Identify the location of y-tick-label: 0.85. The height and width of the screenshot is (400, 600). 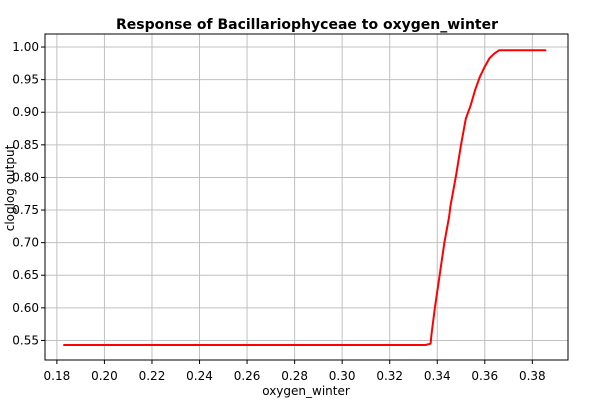
(25, 145).